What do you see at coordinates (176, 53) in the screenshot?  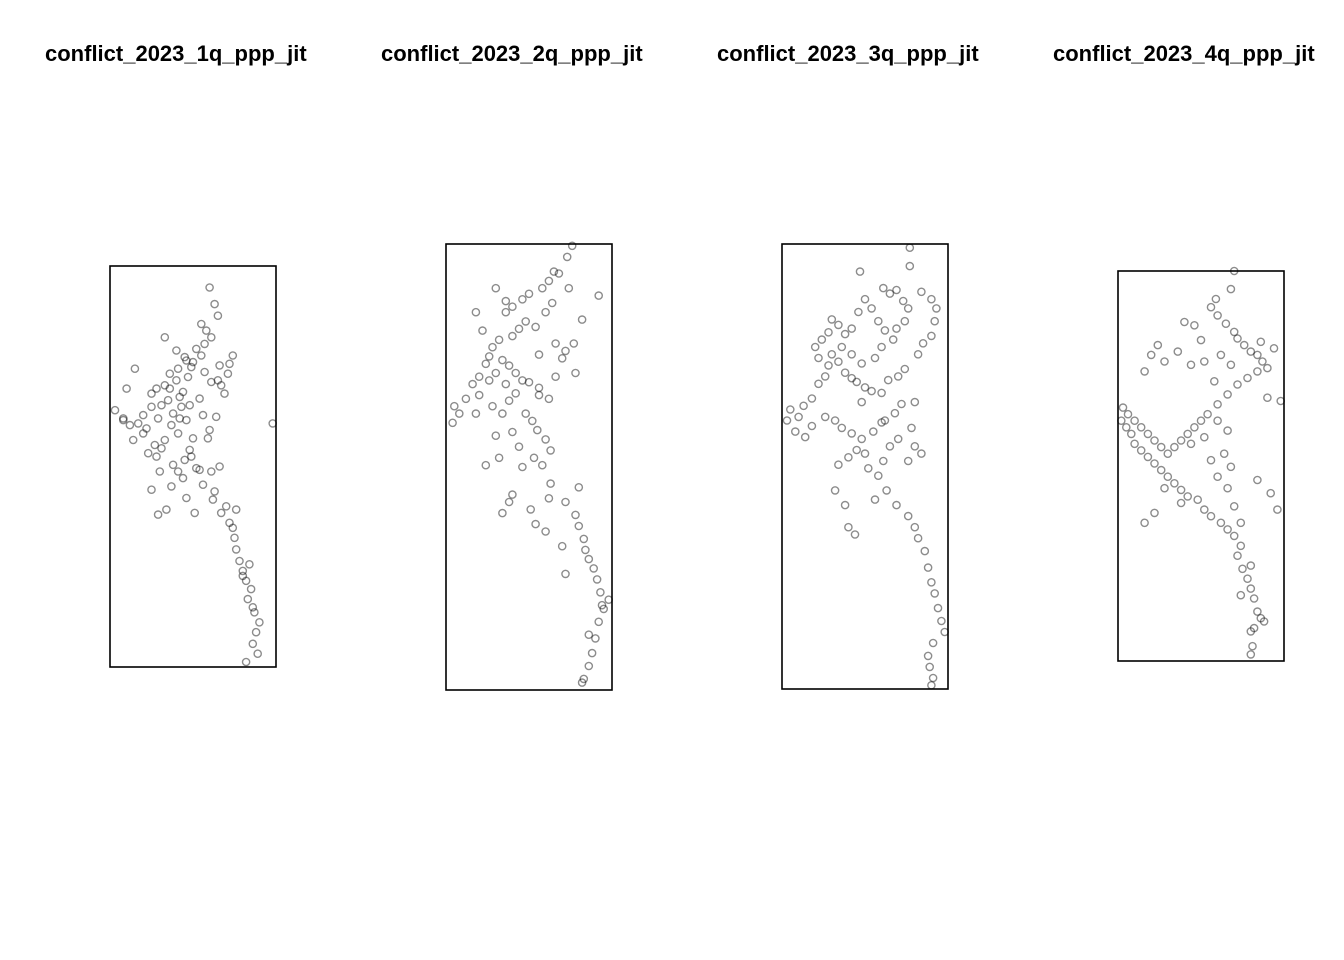 I see `panel-title: conflict_2023_1q_ppp_jit` at bounding box center [176, 53].